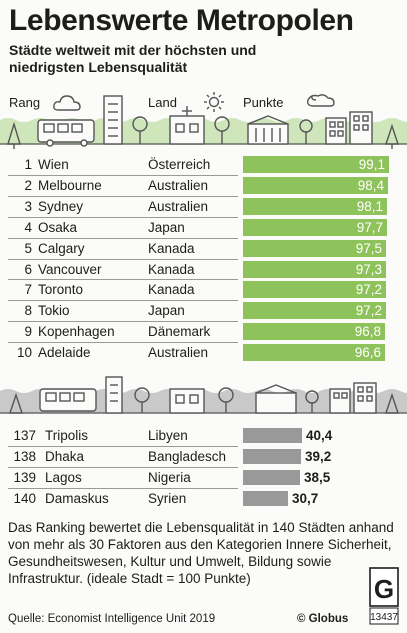 This screenshot has width=407, height=633. Describe the element at coordinates (63, 477) in the screenshot. I see `city-cell: Lagos` at that location.